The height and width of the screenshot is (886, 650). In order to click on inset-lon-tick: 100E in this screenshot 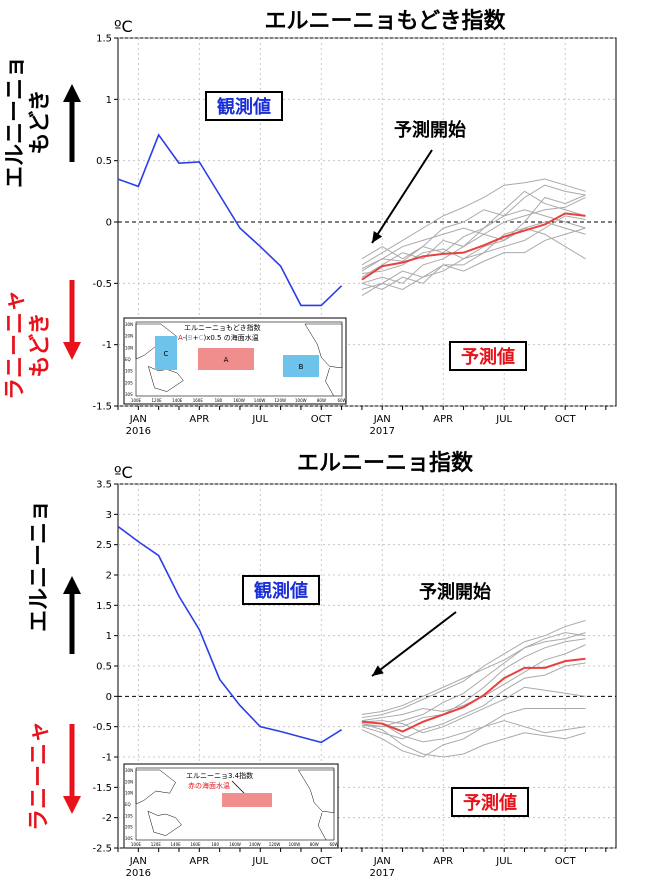, I will do `click(136, 844)`.